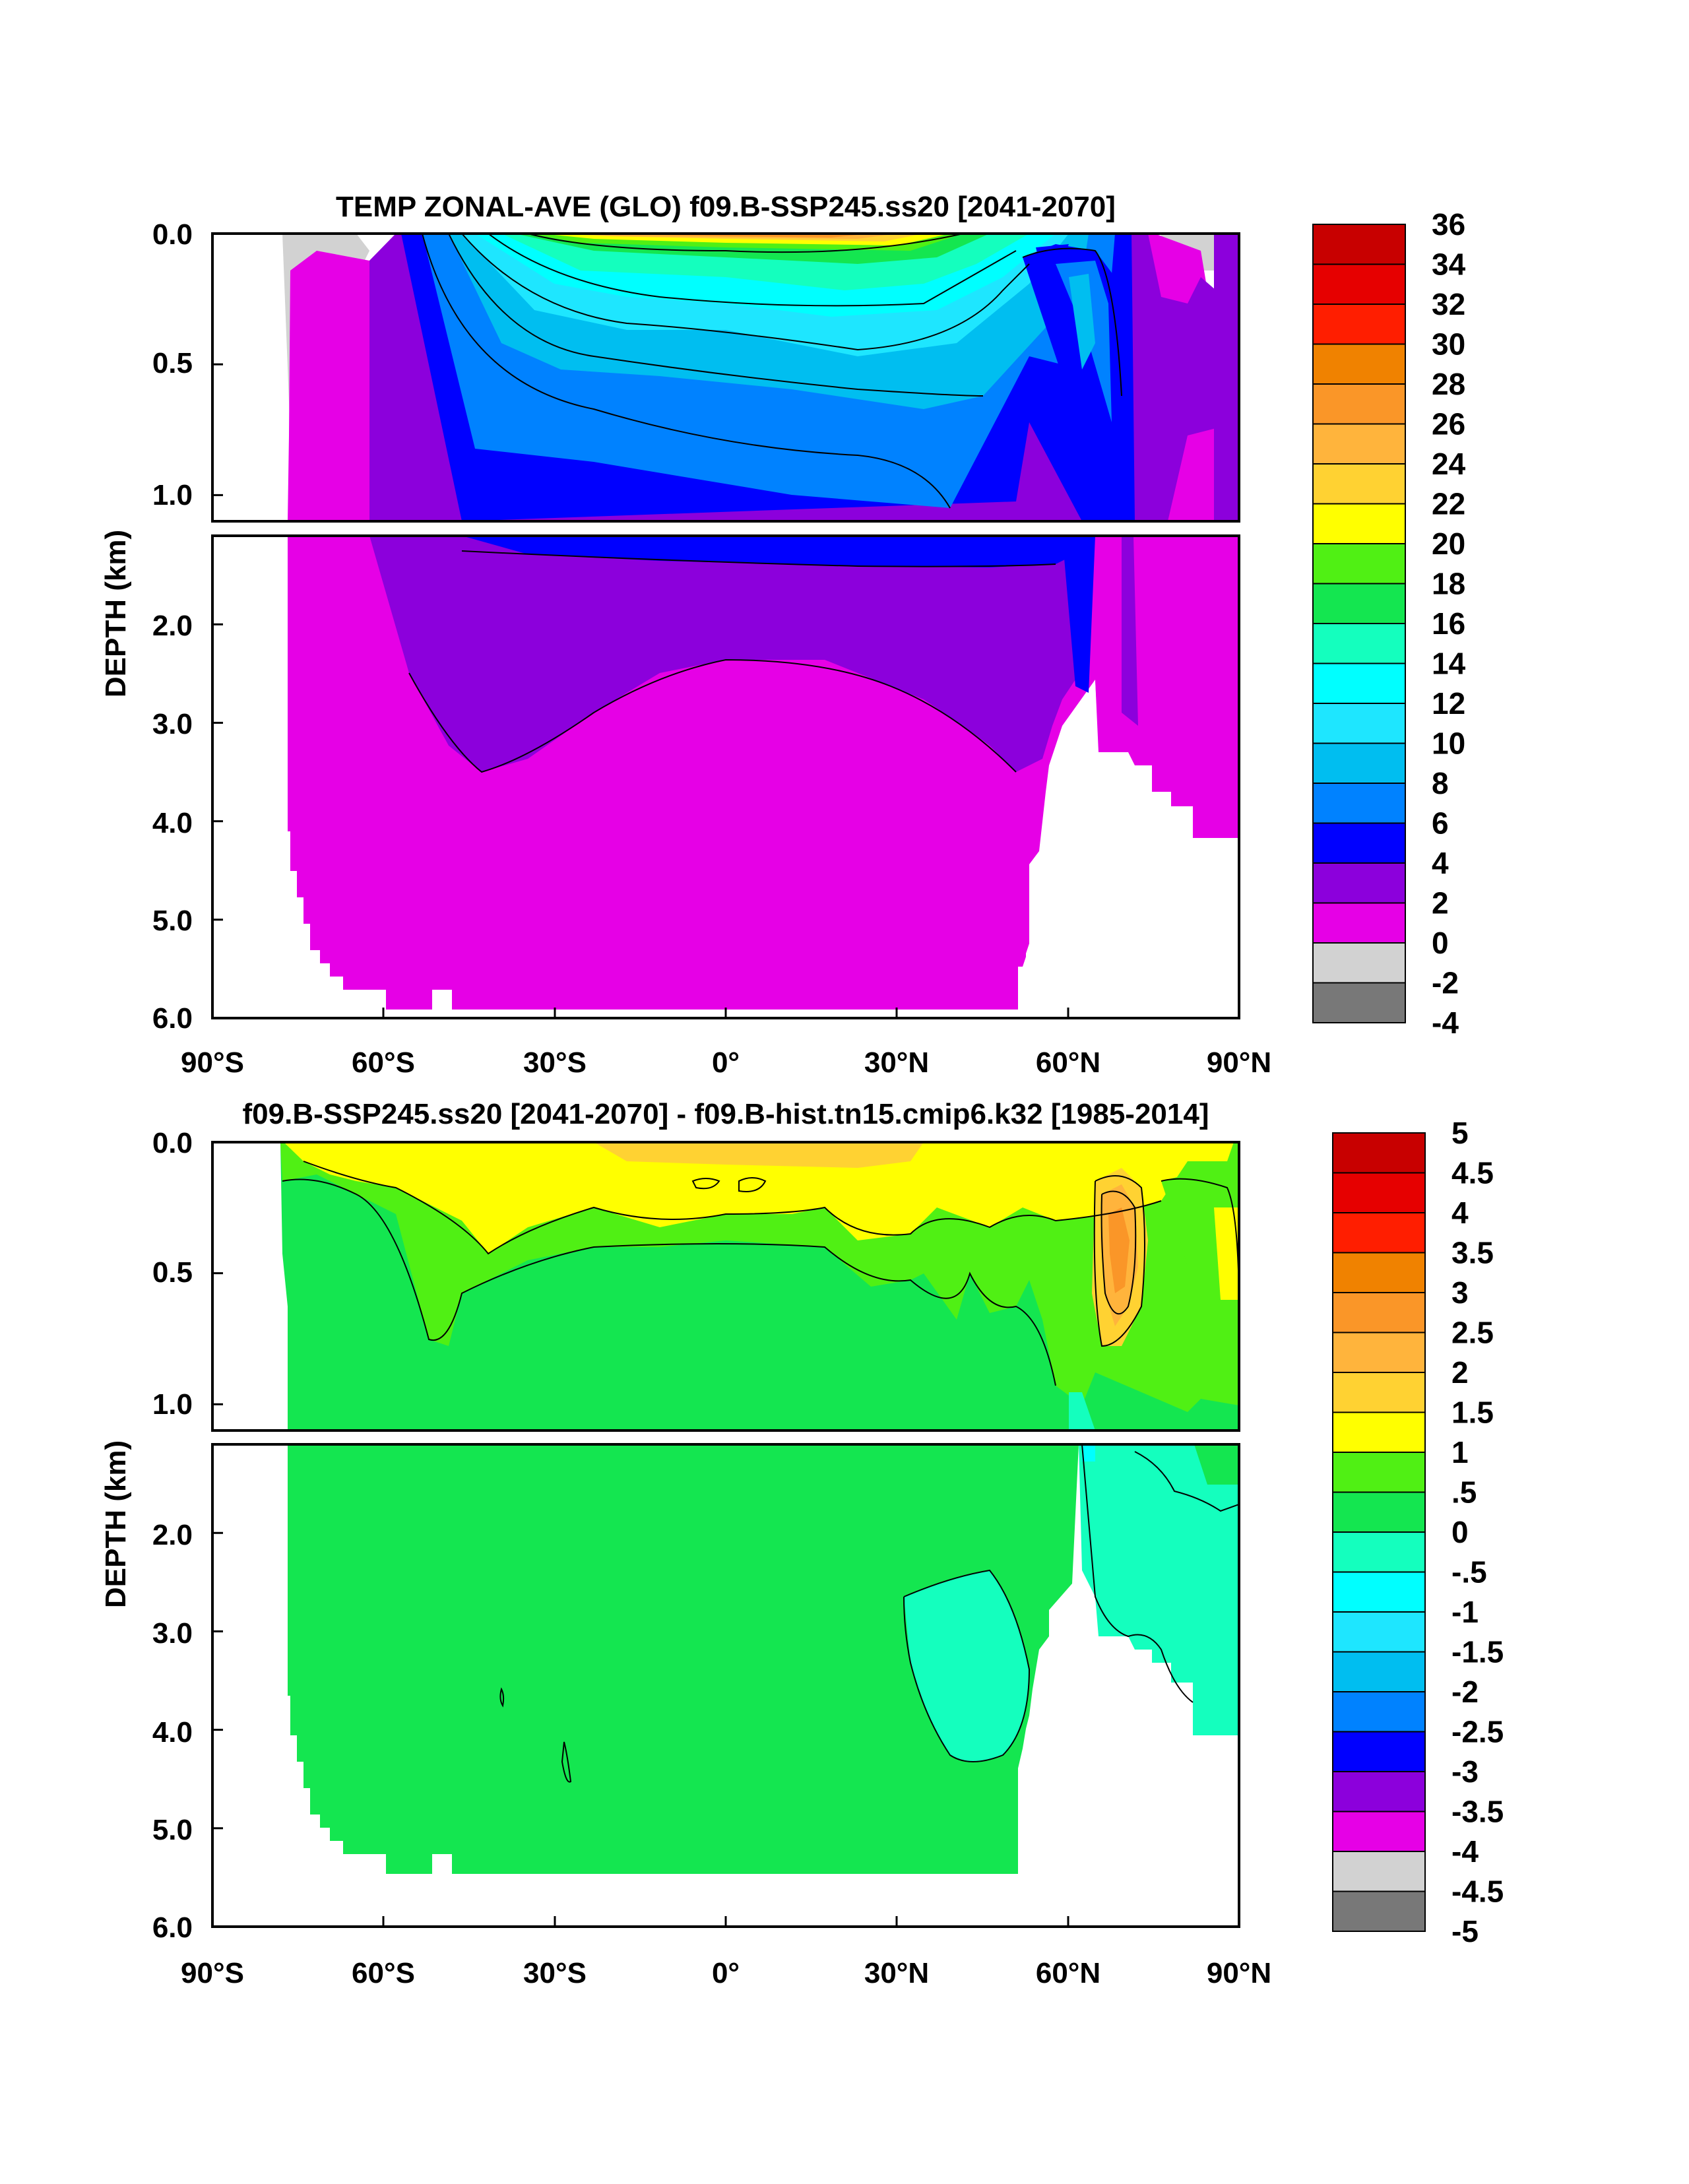 The width and height of the screenshot is (1689, 2184). I want to click on chart-1-xtick: 90°N, so click(1239, 1062).